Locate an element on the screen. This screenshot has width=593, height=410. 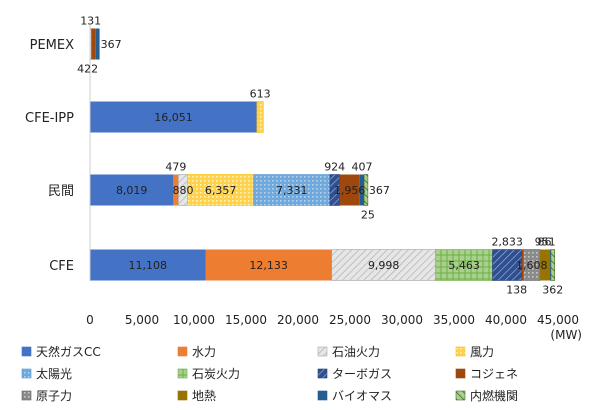
data-label-cfe-ipp: 16,051 is located at coordinates (173, 117).